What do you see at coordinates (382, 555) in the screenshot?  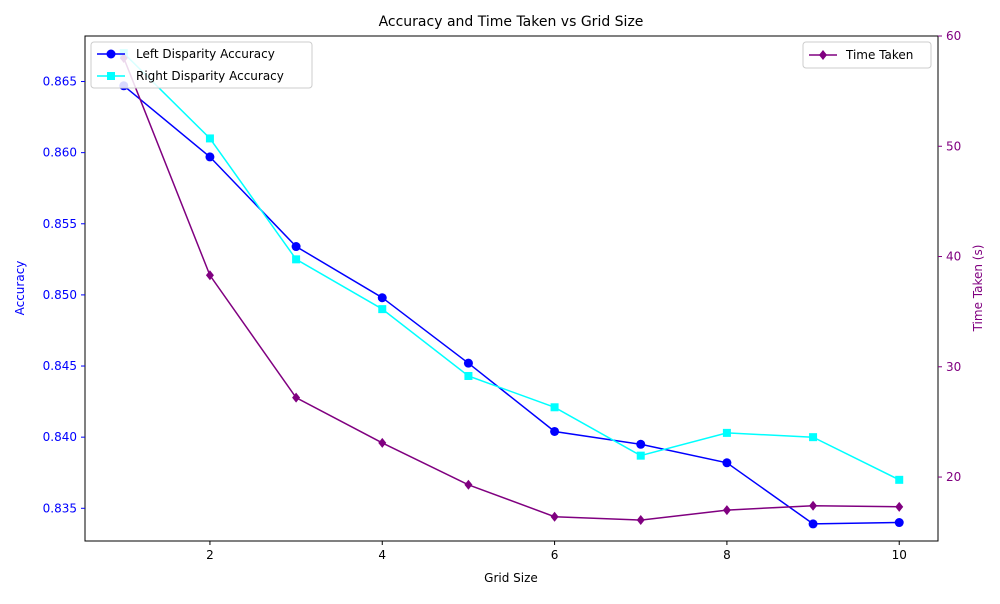 I see `x-tick-label-1: 4` at bounding box center [382, 555].